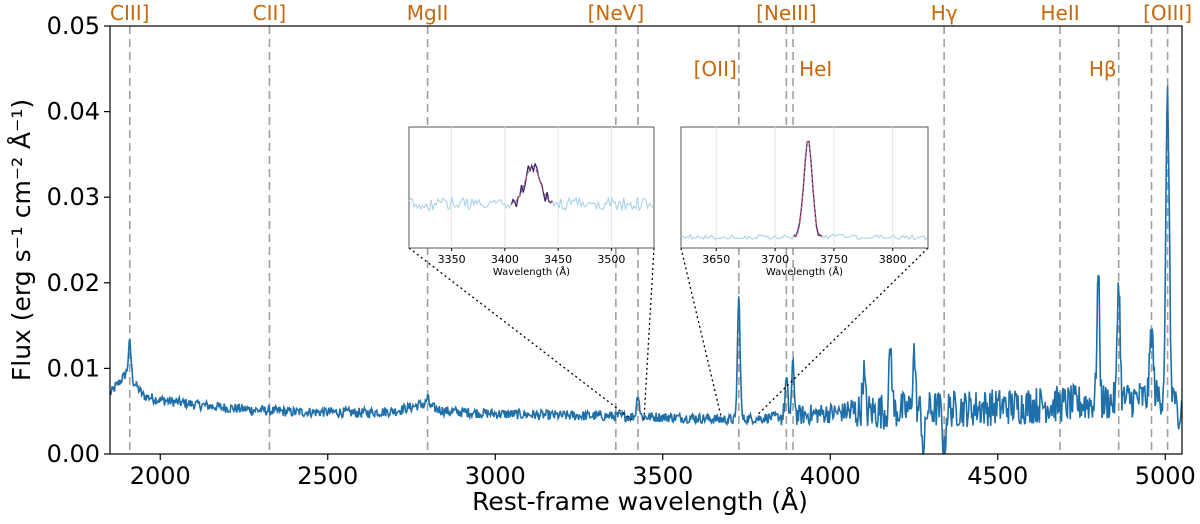  What do you see at coordinates (558, 259) in the screenshot?
I see `inset-tick-label: 3450` at bounding box center [558, 259].